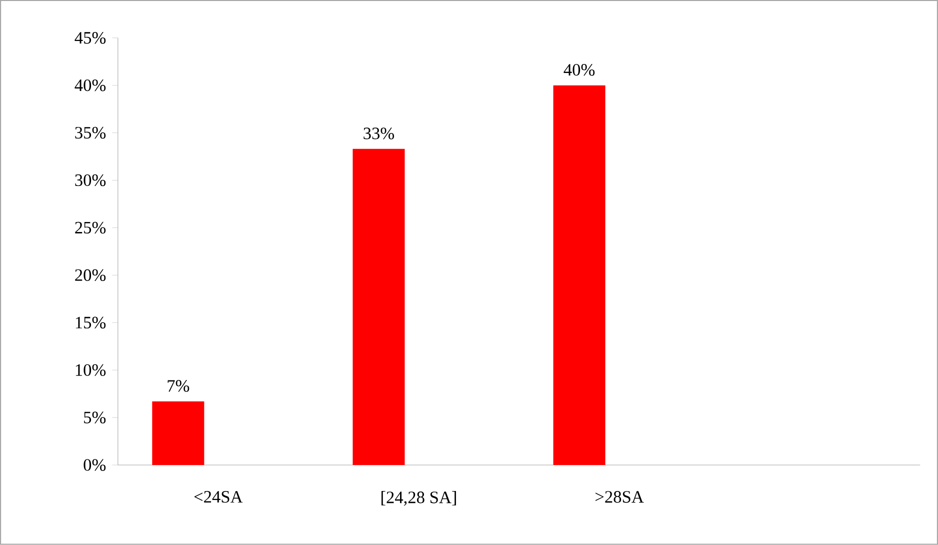 Image resolution: width=938 pixels, height=545 pixels. I want to click on y-tick-label: 5%, so click(95, 418).